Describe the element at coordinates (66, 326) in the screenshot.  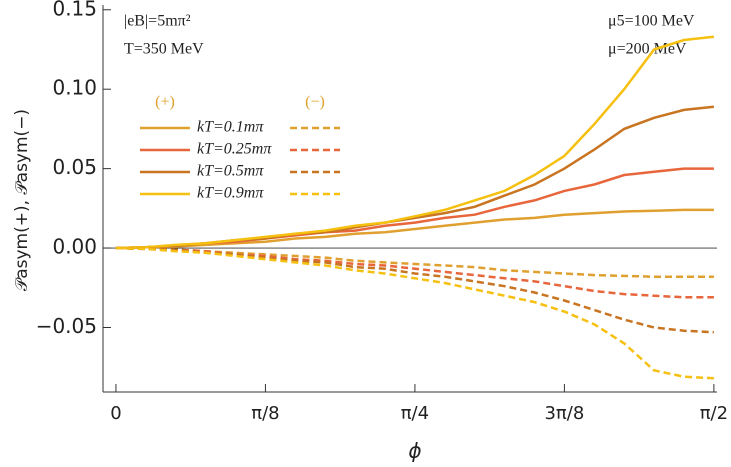
I see `y-tick-label: −0.05` at that location.